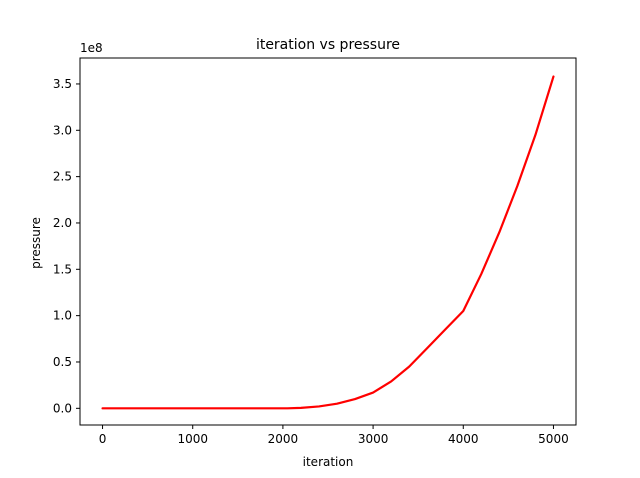  What do you see at coordinates (91, 48) in the screenshot?
I see `y-axis-offset-text: 1e8` at bounding box center [91, 48].